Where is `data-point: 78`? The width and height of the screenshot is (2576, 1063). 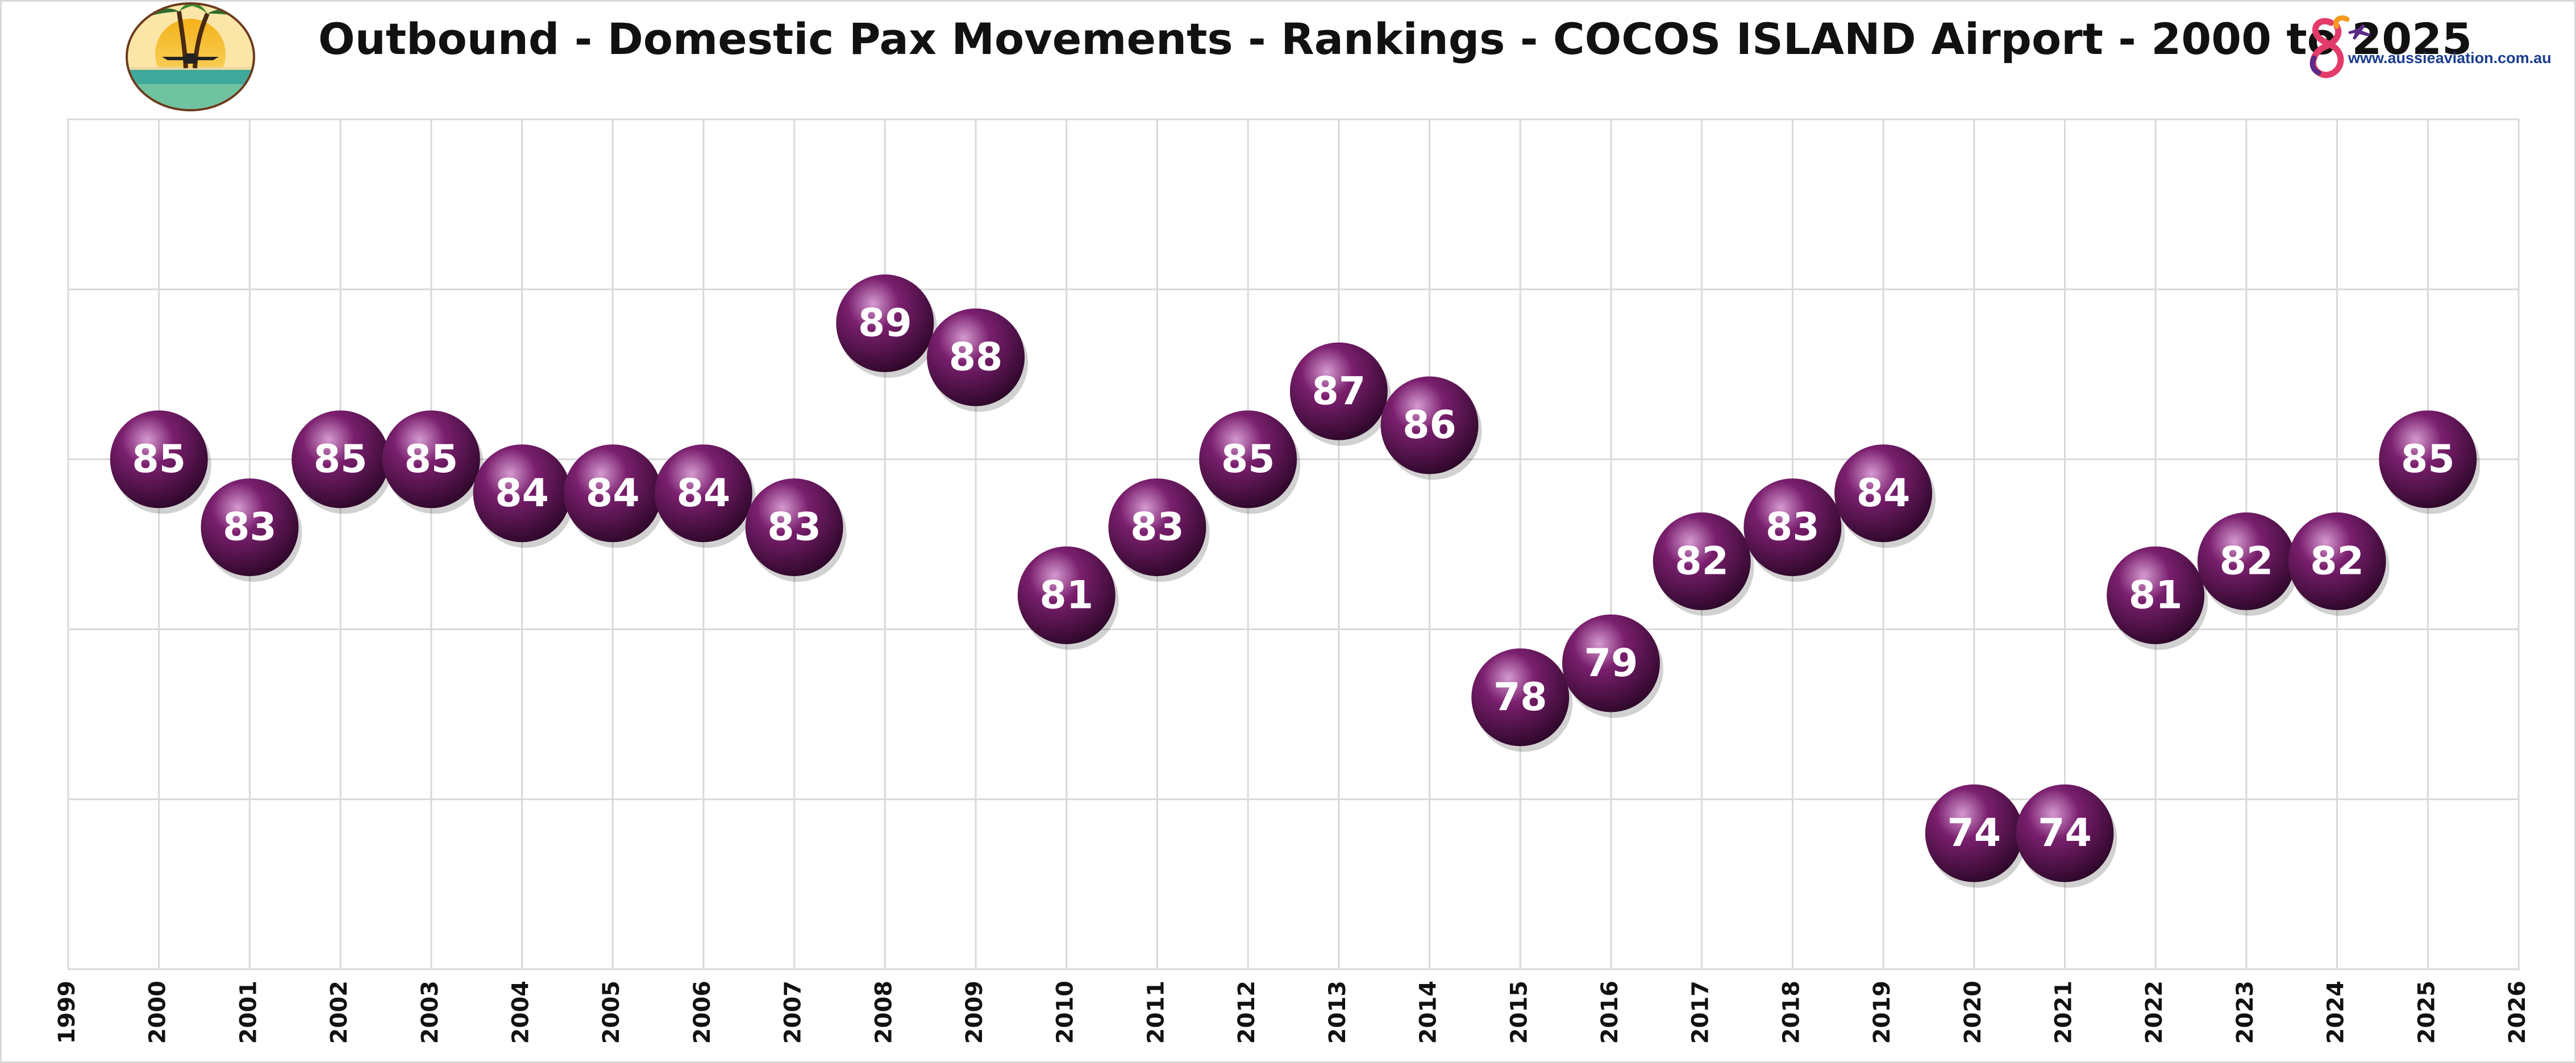 data-point: 78 is located at coordinates (1522, 700).